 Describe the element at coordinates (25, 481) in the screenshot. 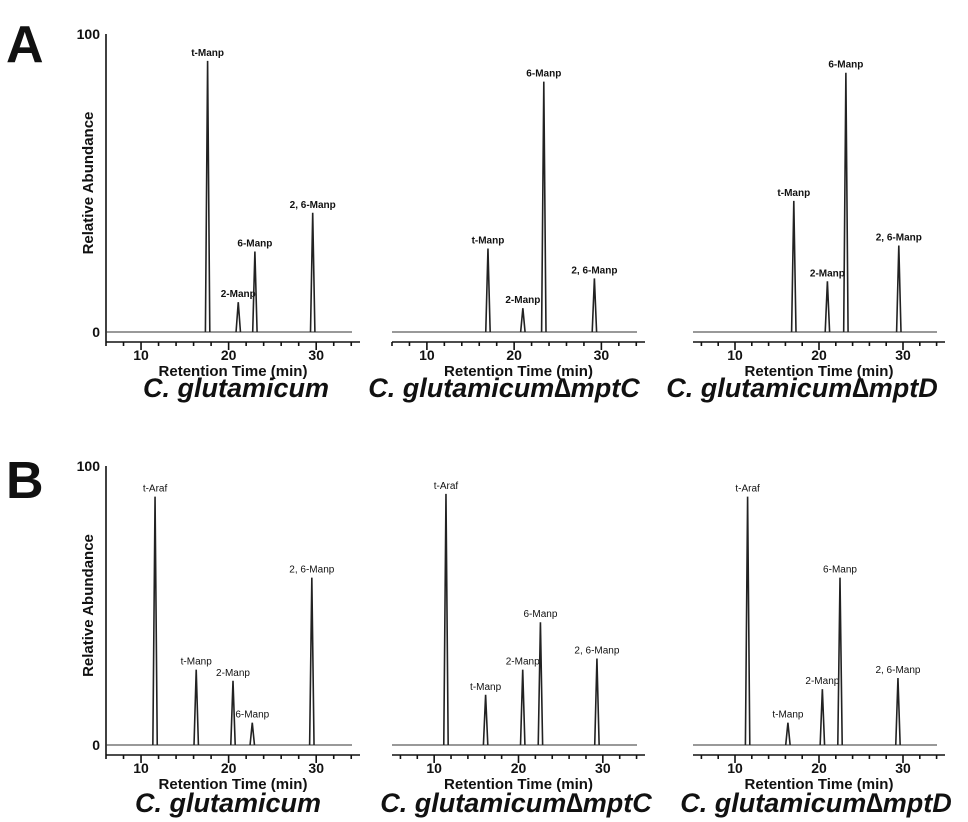

I see `panel-letter-b: B` at that location.